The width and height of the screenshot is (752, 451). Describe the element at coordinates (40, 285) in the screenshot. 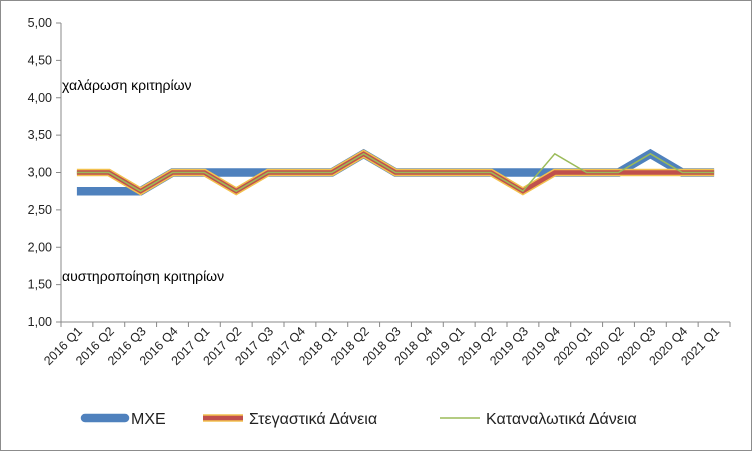

I see `y-tick-label: 1,50` at that location.